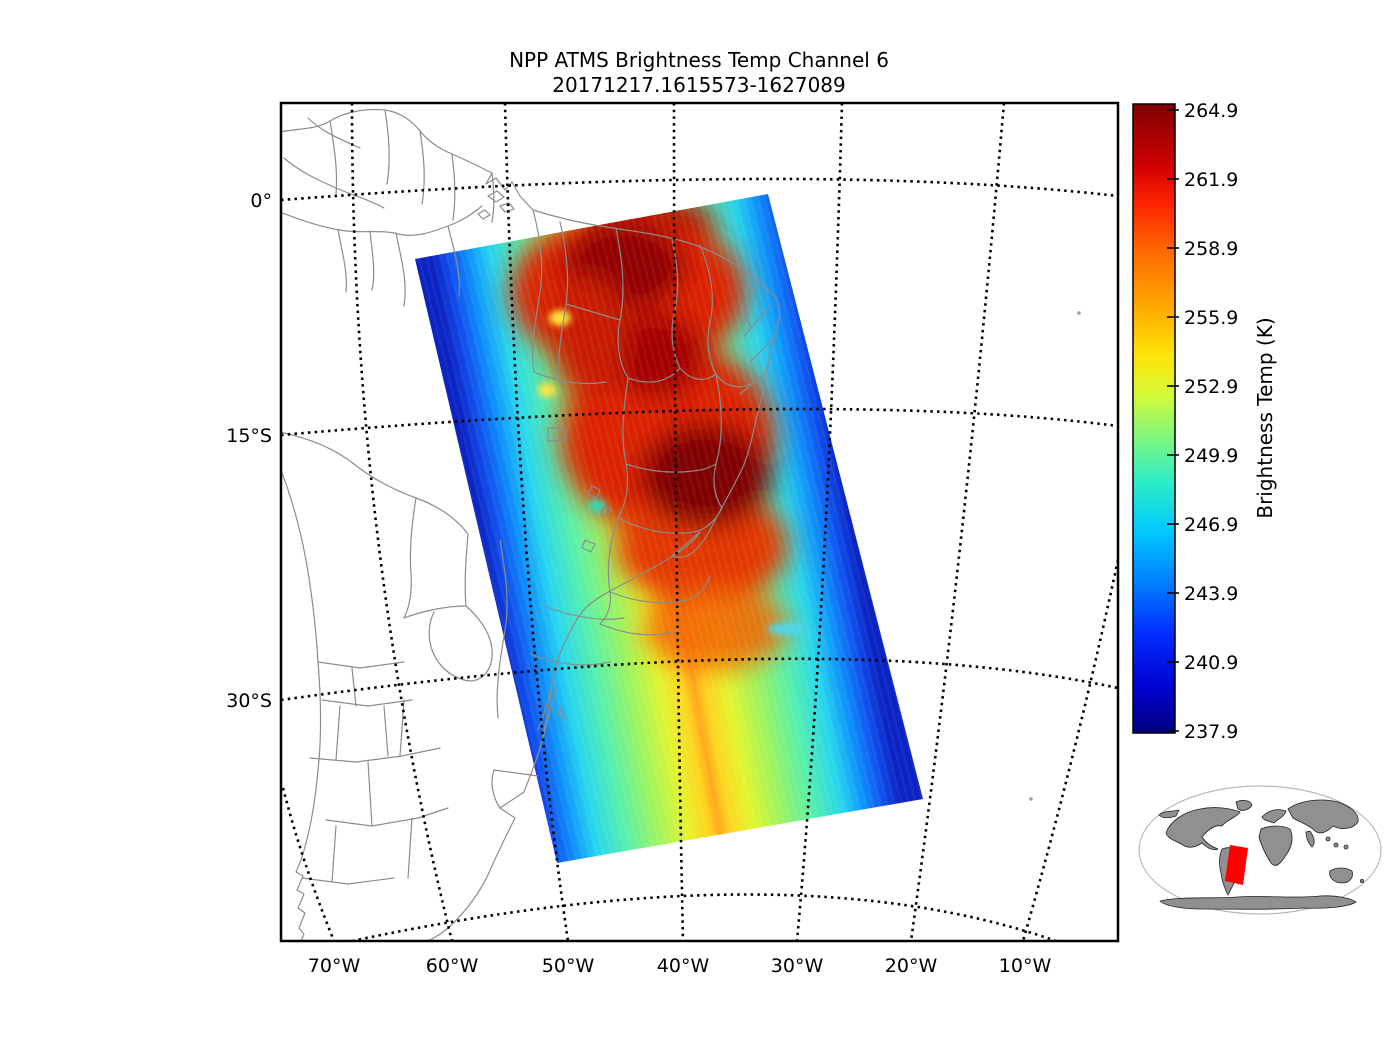 The height and width of the screenshot is (1055, 1400). What do you see at coordinates (797, 966) in the screenshot?
I see `x-tick-30w: 30°W` at bounding box center [797, 966].